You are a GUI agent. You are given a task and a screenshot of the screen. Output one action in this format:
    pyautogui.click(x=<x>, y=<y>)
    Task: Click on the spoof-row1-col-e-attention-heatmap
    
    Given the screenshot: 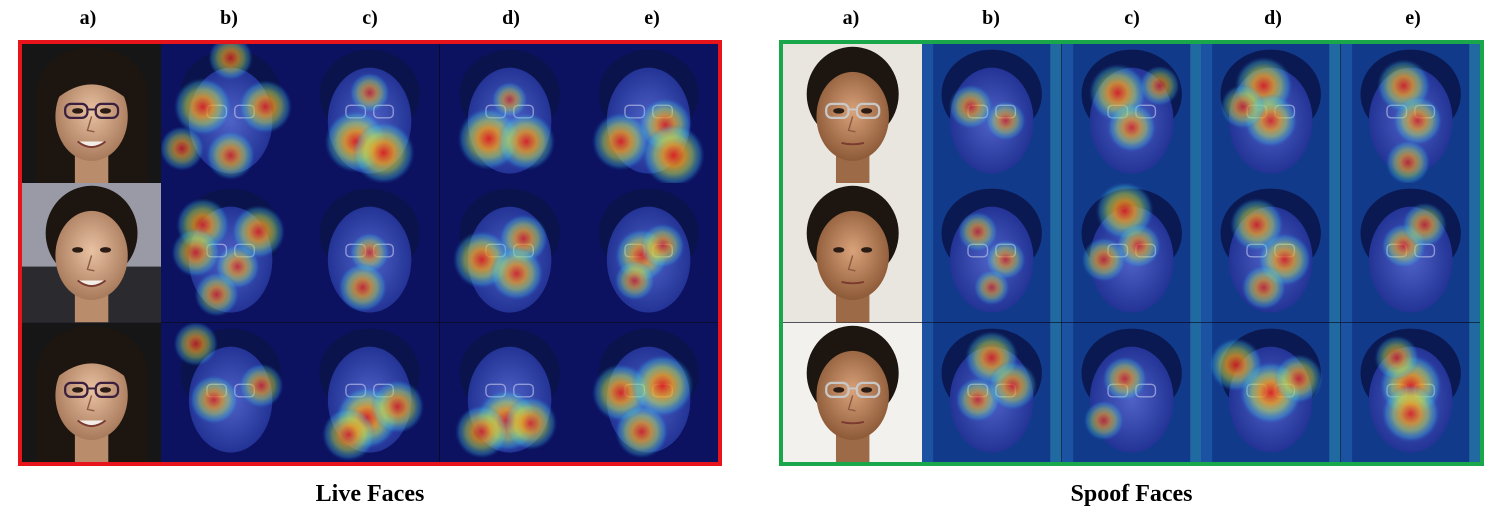 What is the action you would take?
    pyautogui.click(x=1410, y=114)
    